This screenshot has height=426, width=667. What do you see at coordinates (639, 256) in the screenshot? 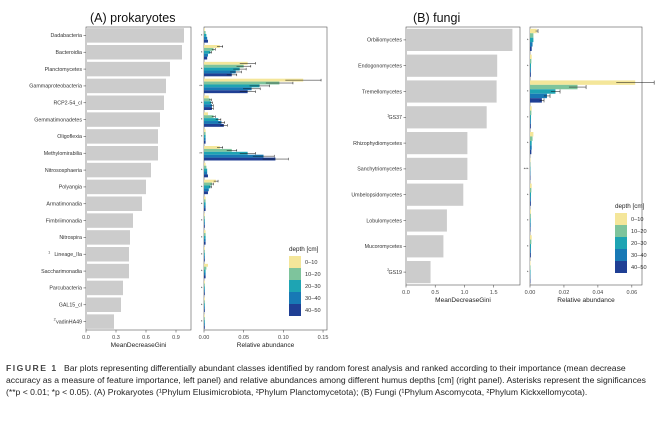
I see `legend-entry: 30–40` at bounding box center [639, 256].